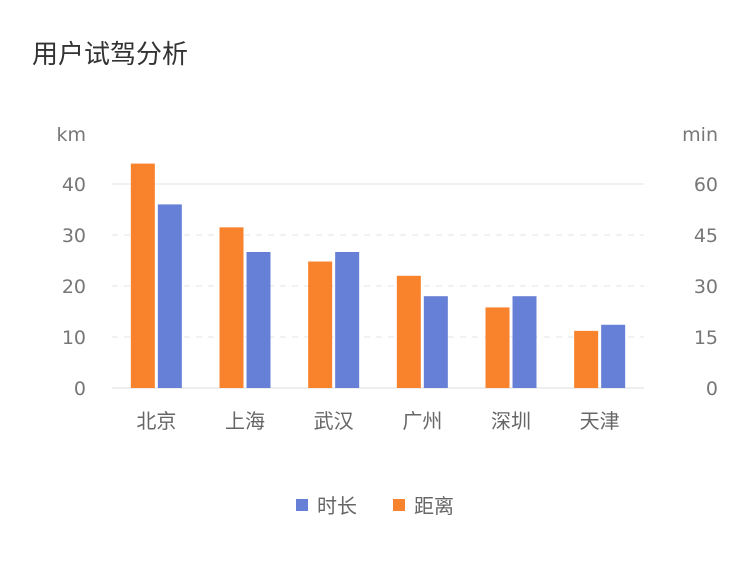  Describe the element at coordinates (110, 55) in the screenshot. I see `chart-title: 用户试驾分析` at that location.